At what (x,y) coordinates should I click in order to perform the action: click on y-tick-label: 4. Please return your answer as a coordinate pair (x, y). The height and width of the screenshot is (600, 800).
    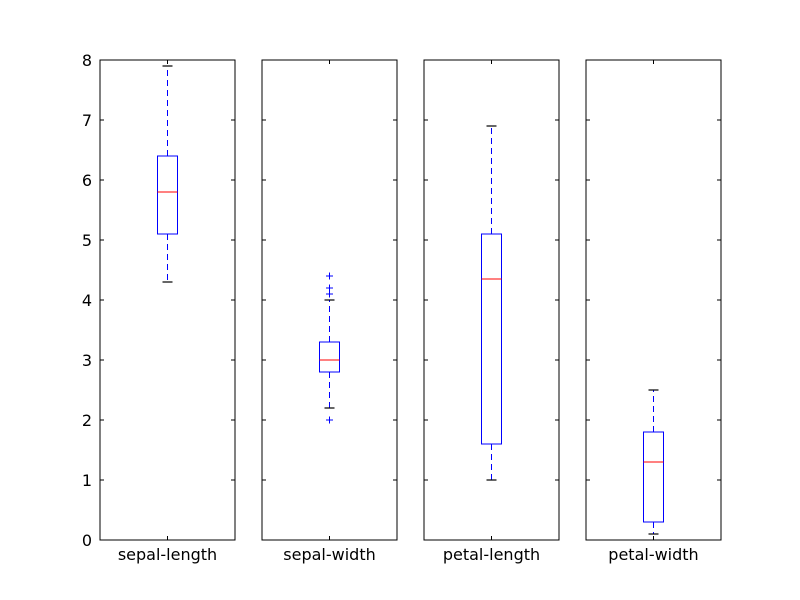
    Looking at the image, I should click on (87, 300).